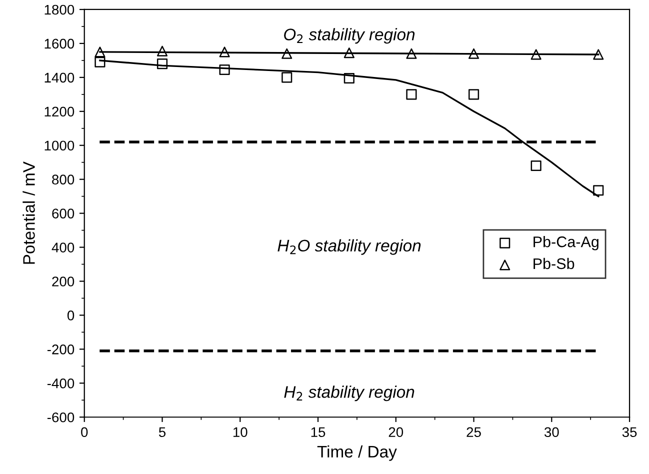 The width and height of the screenshot is (649, 474). What do you see at coordinates (63, 213) in the screenshot?
I see `y-tick-label: 600` at bounding box center [63, 213].